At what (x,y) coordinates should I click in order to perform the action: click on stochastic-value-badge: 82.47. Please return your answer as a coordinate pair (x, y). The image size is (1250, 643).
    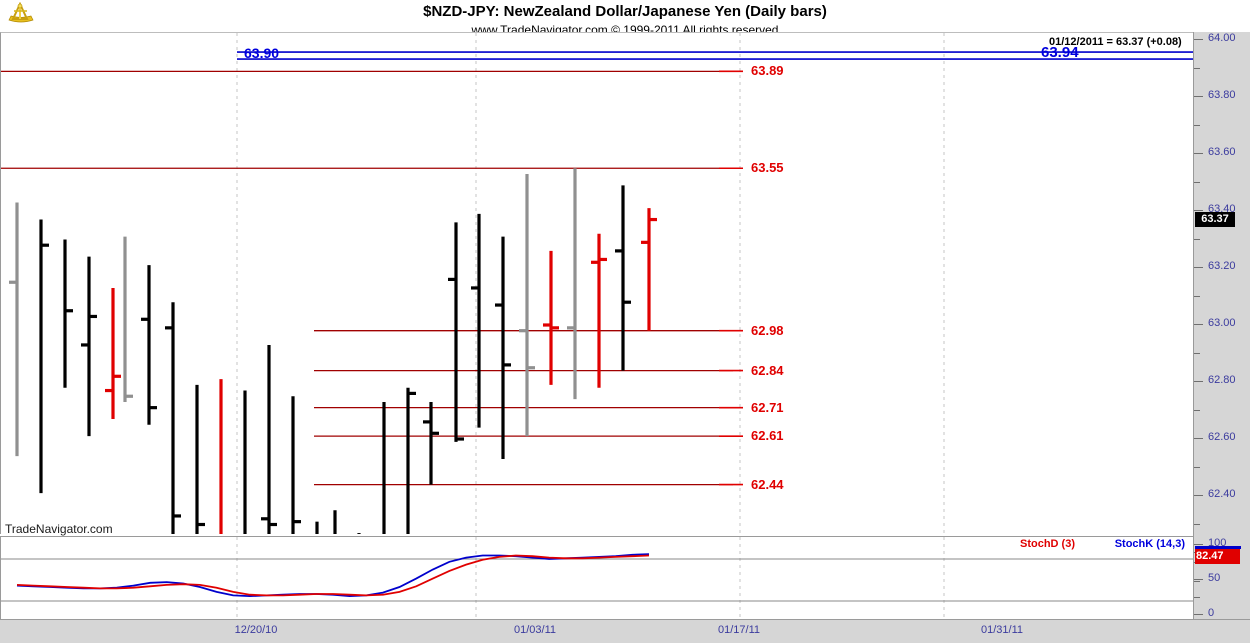
    Looking at the image, I should click on (1217, 557).